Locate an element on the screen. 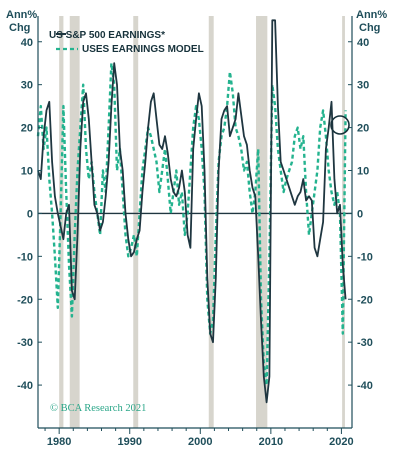  y-tick-label-left: 0 is located at coordinates (30, 214).